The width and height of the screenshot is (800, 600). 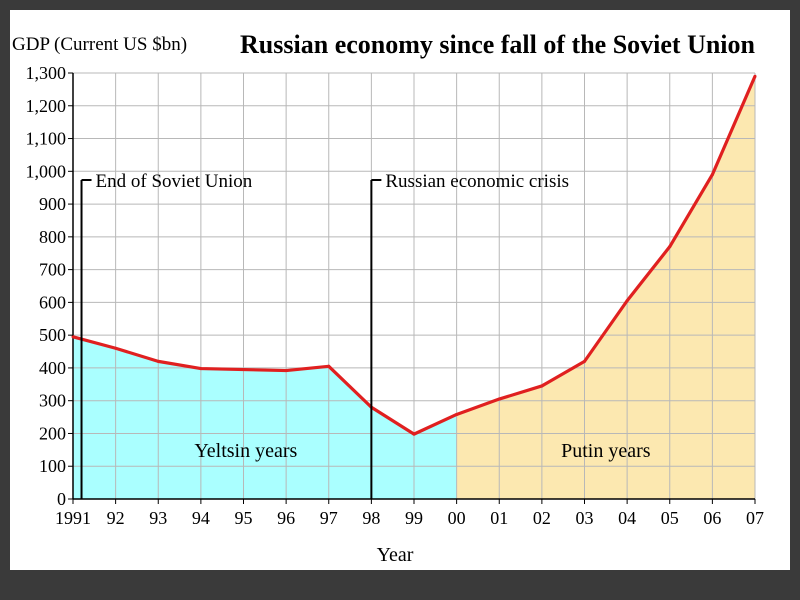 What do you see at coordinates (542, 518) in the screenshot?
I see `x-tick-label-11: 02` at bounding box center [542, 518].